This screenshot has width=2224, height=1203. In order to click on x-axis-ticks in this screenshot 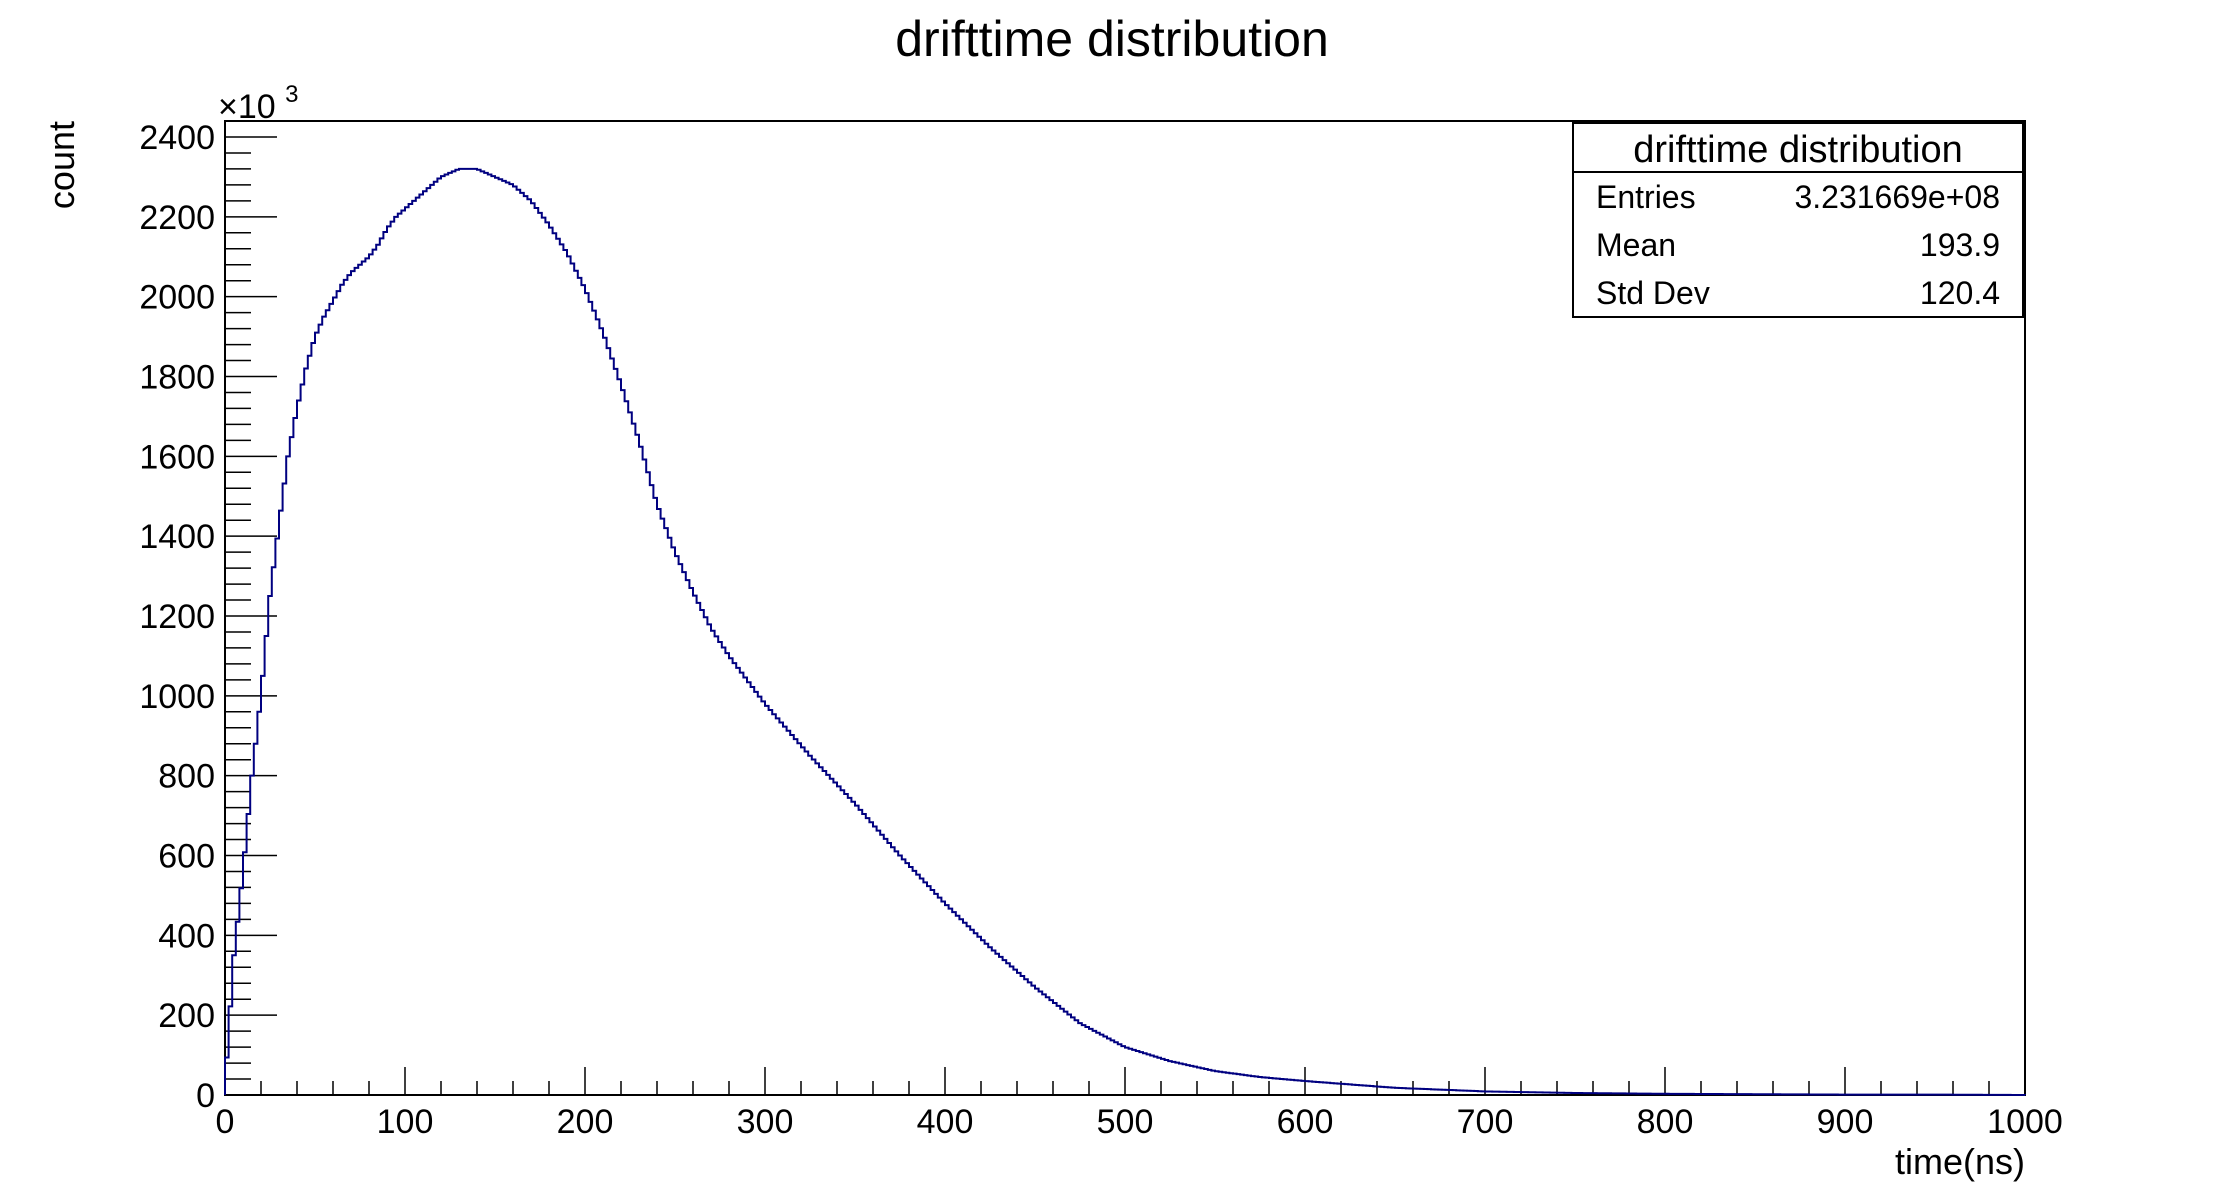, I will do `click(1125, 1081)`.